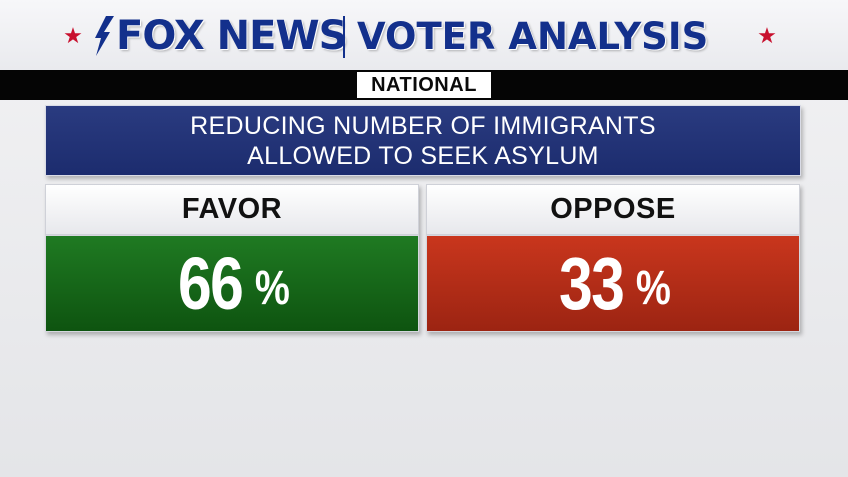 Image resolution: width=848 pixels, height=477 pixels. I want to click on result-value-oppose: 33, so click(591, 283).